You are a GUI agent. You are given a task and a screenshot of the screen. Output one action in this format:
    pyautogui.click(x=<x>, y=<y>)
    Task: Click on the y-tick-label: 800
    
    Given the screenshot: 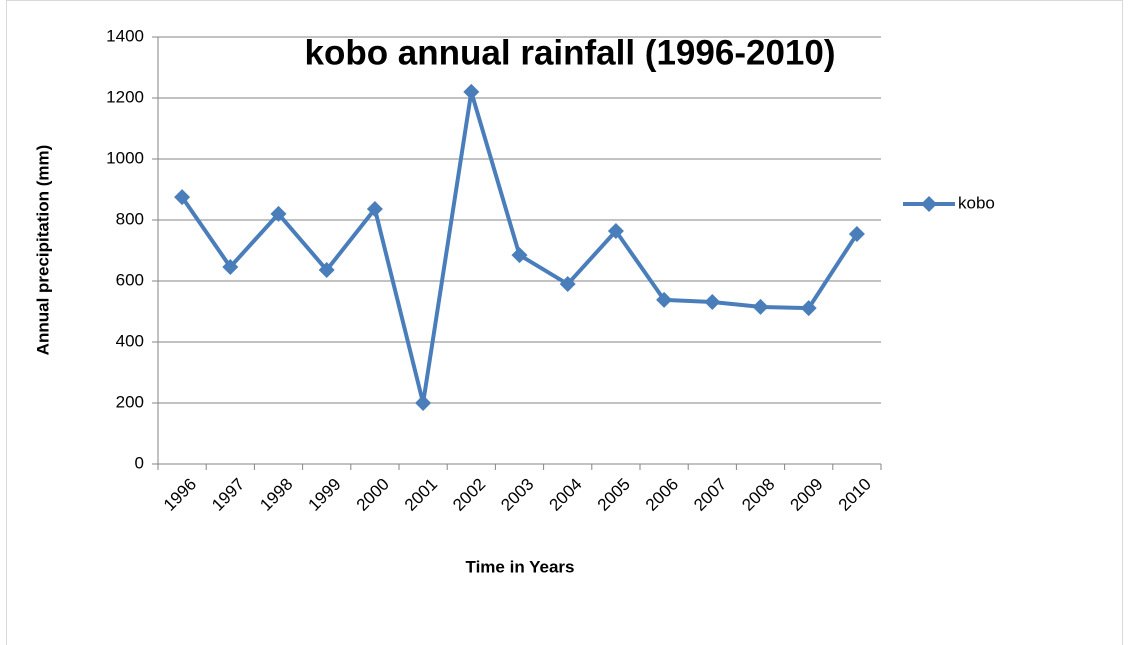 What is the action you would take?
    pyautogui.click(x=130, y=218)
    